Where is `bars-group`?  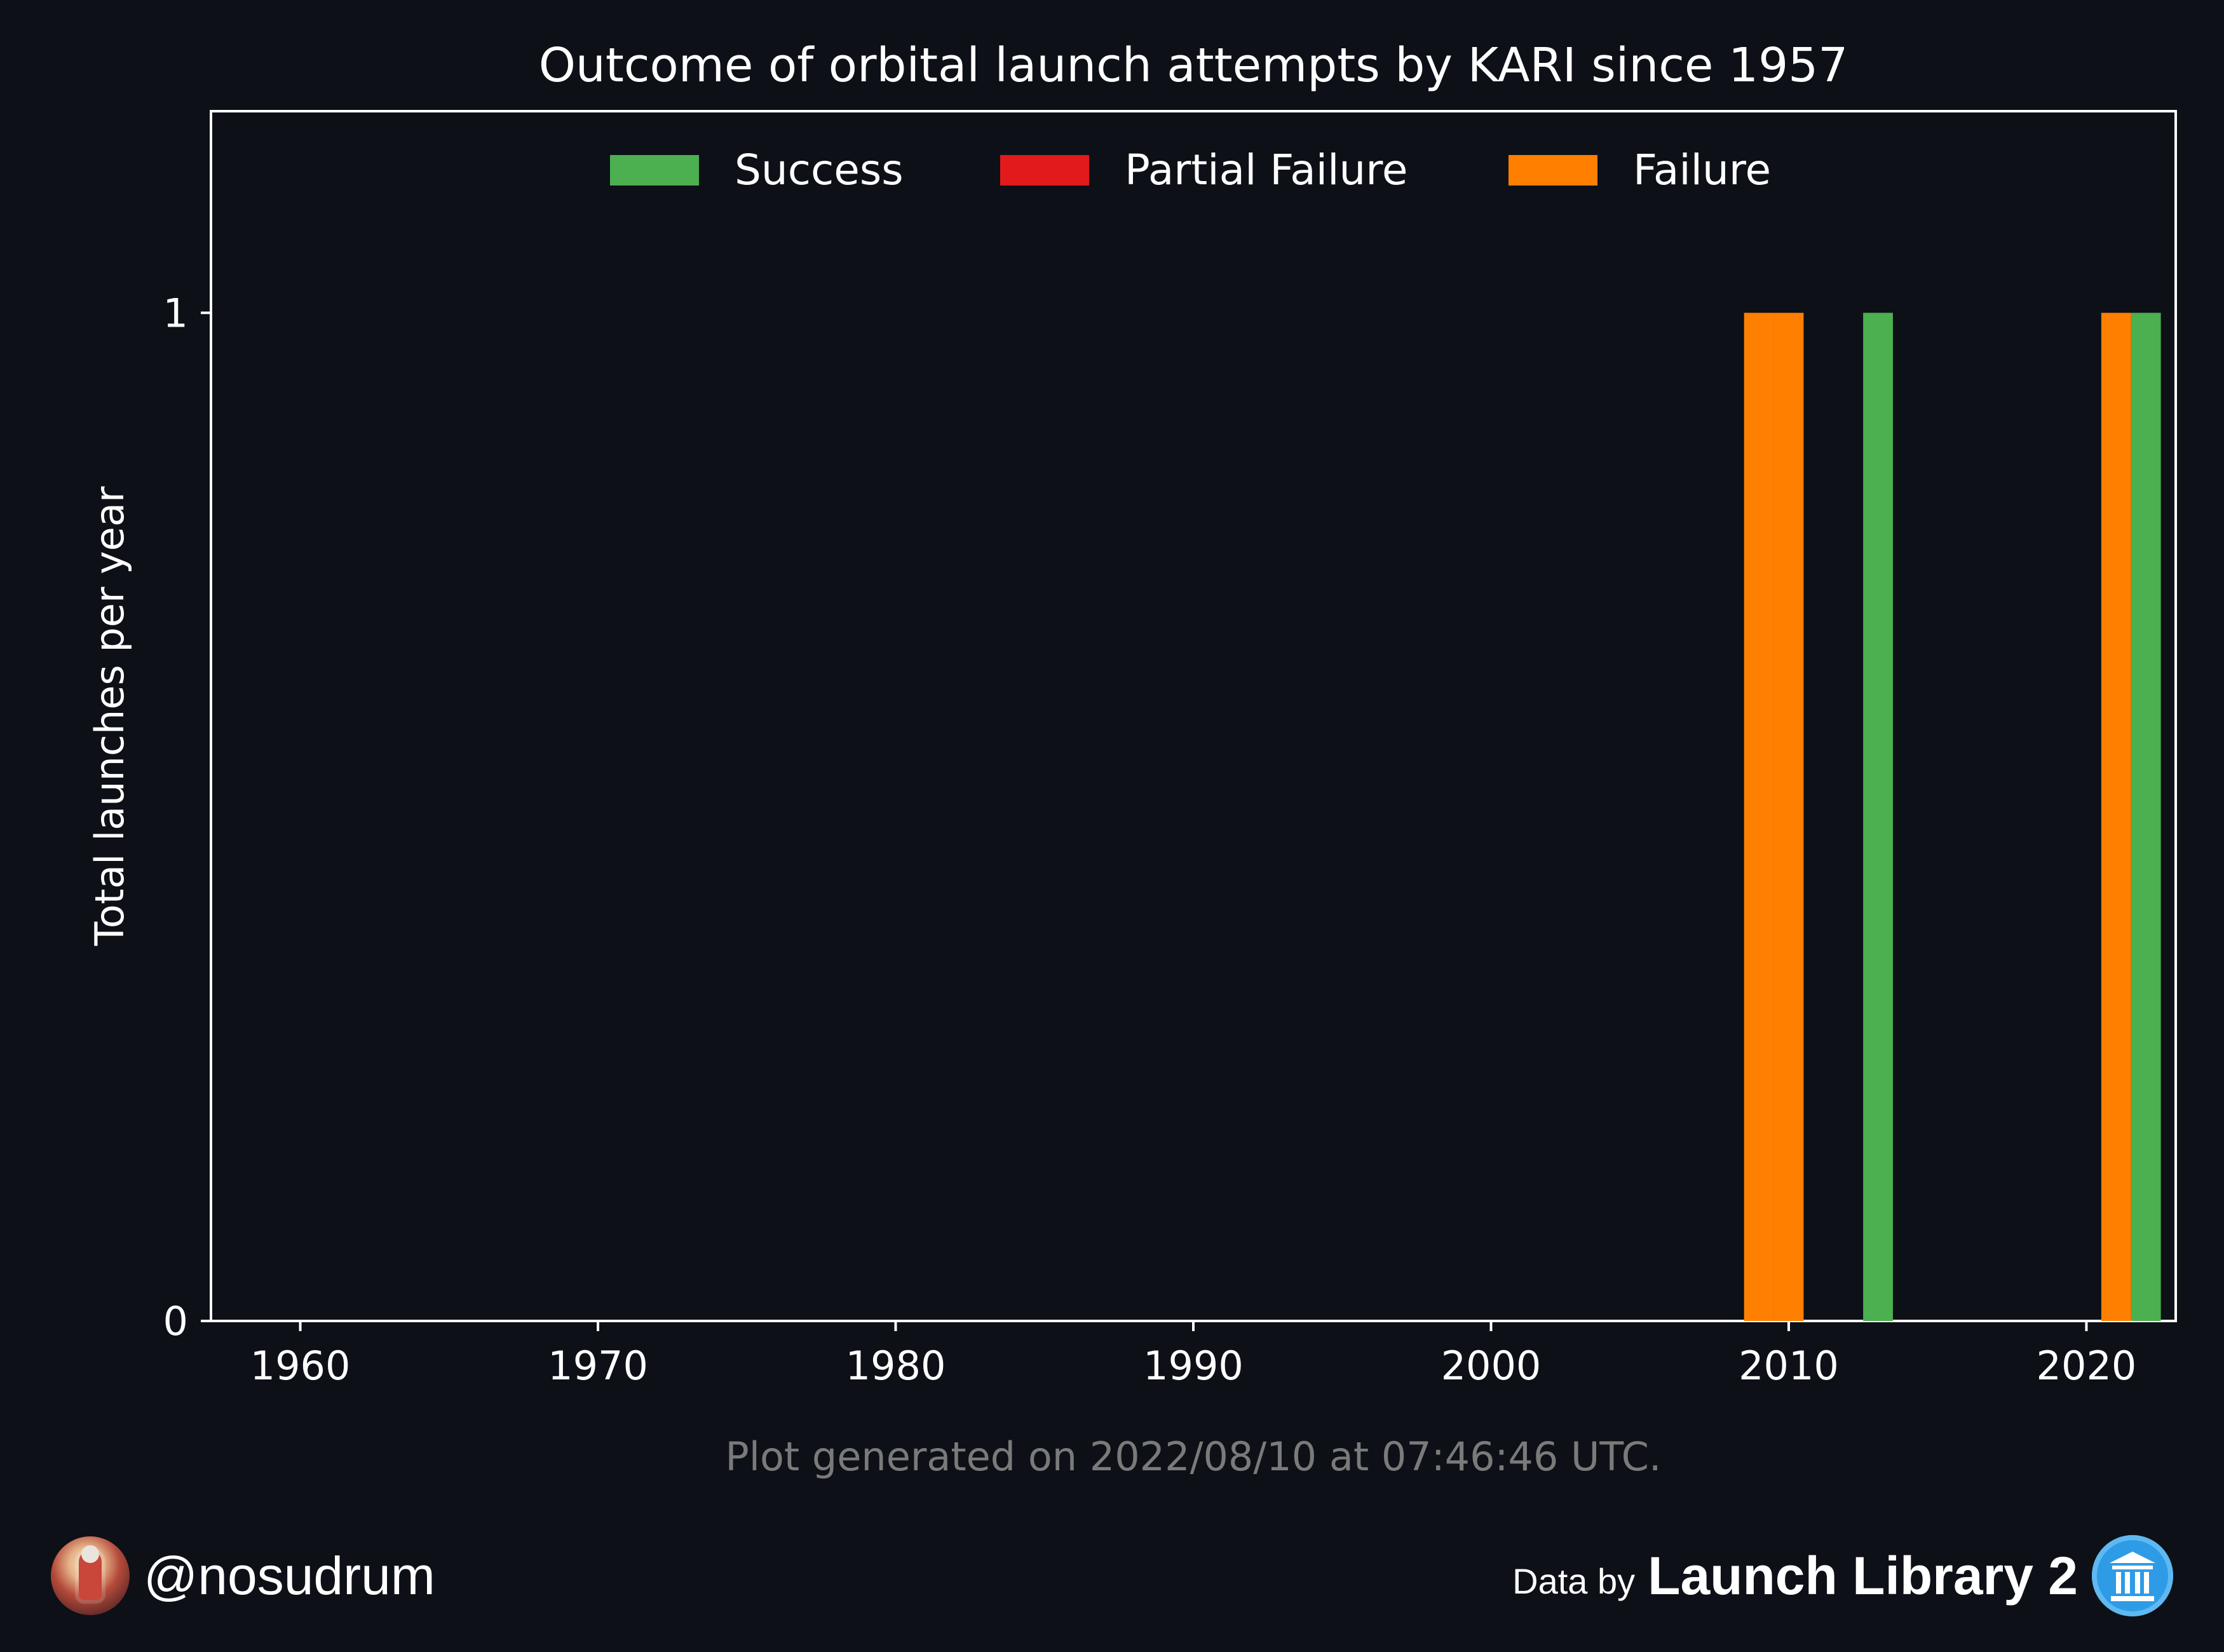
bars-group is located at coordinates (1953, 817).